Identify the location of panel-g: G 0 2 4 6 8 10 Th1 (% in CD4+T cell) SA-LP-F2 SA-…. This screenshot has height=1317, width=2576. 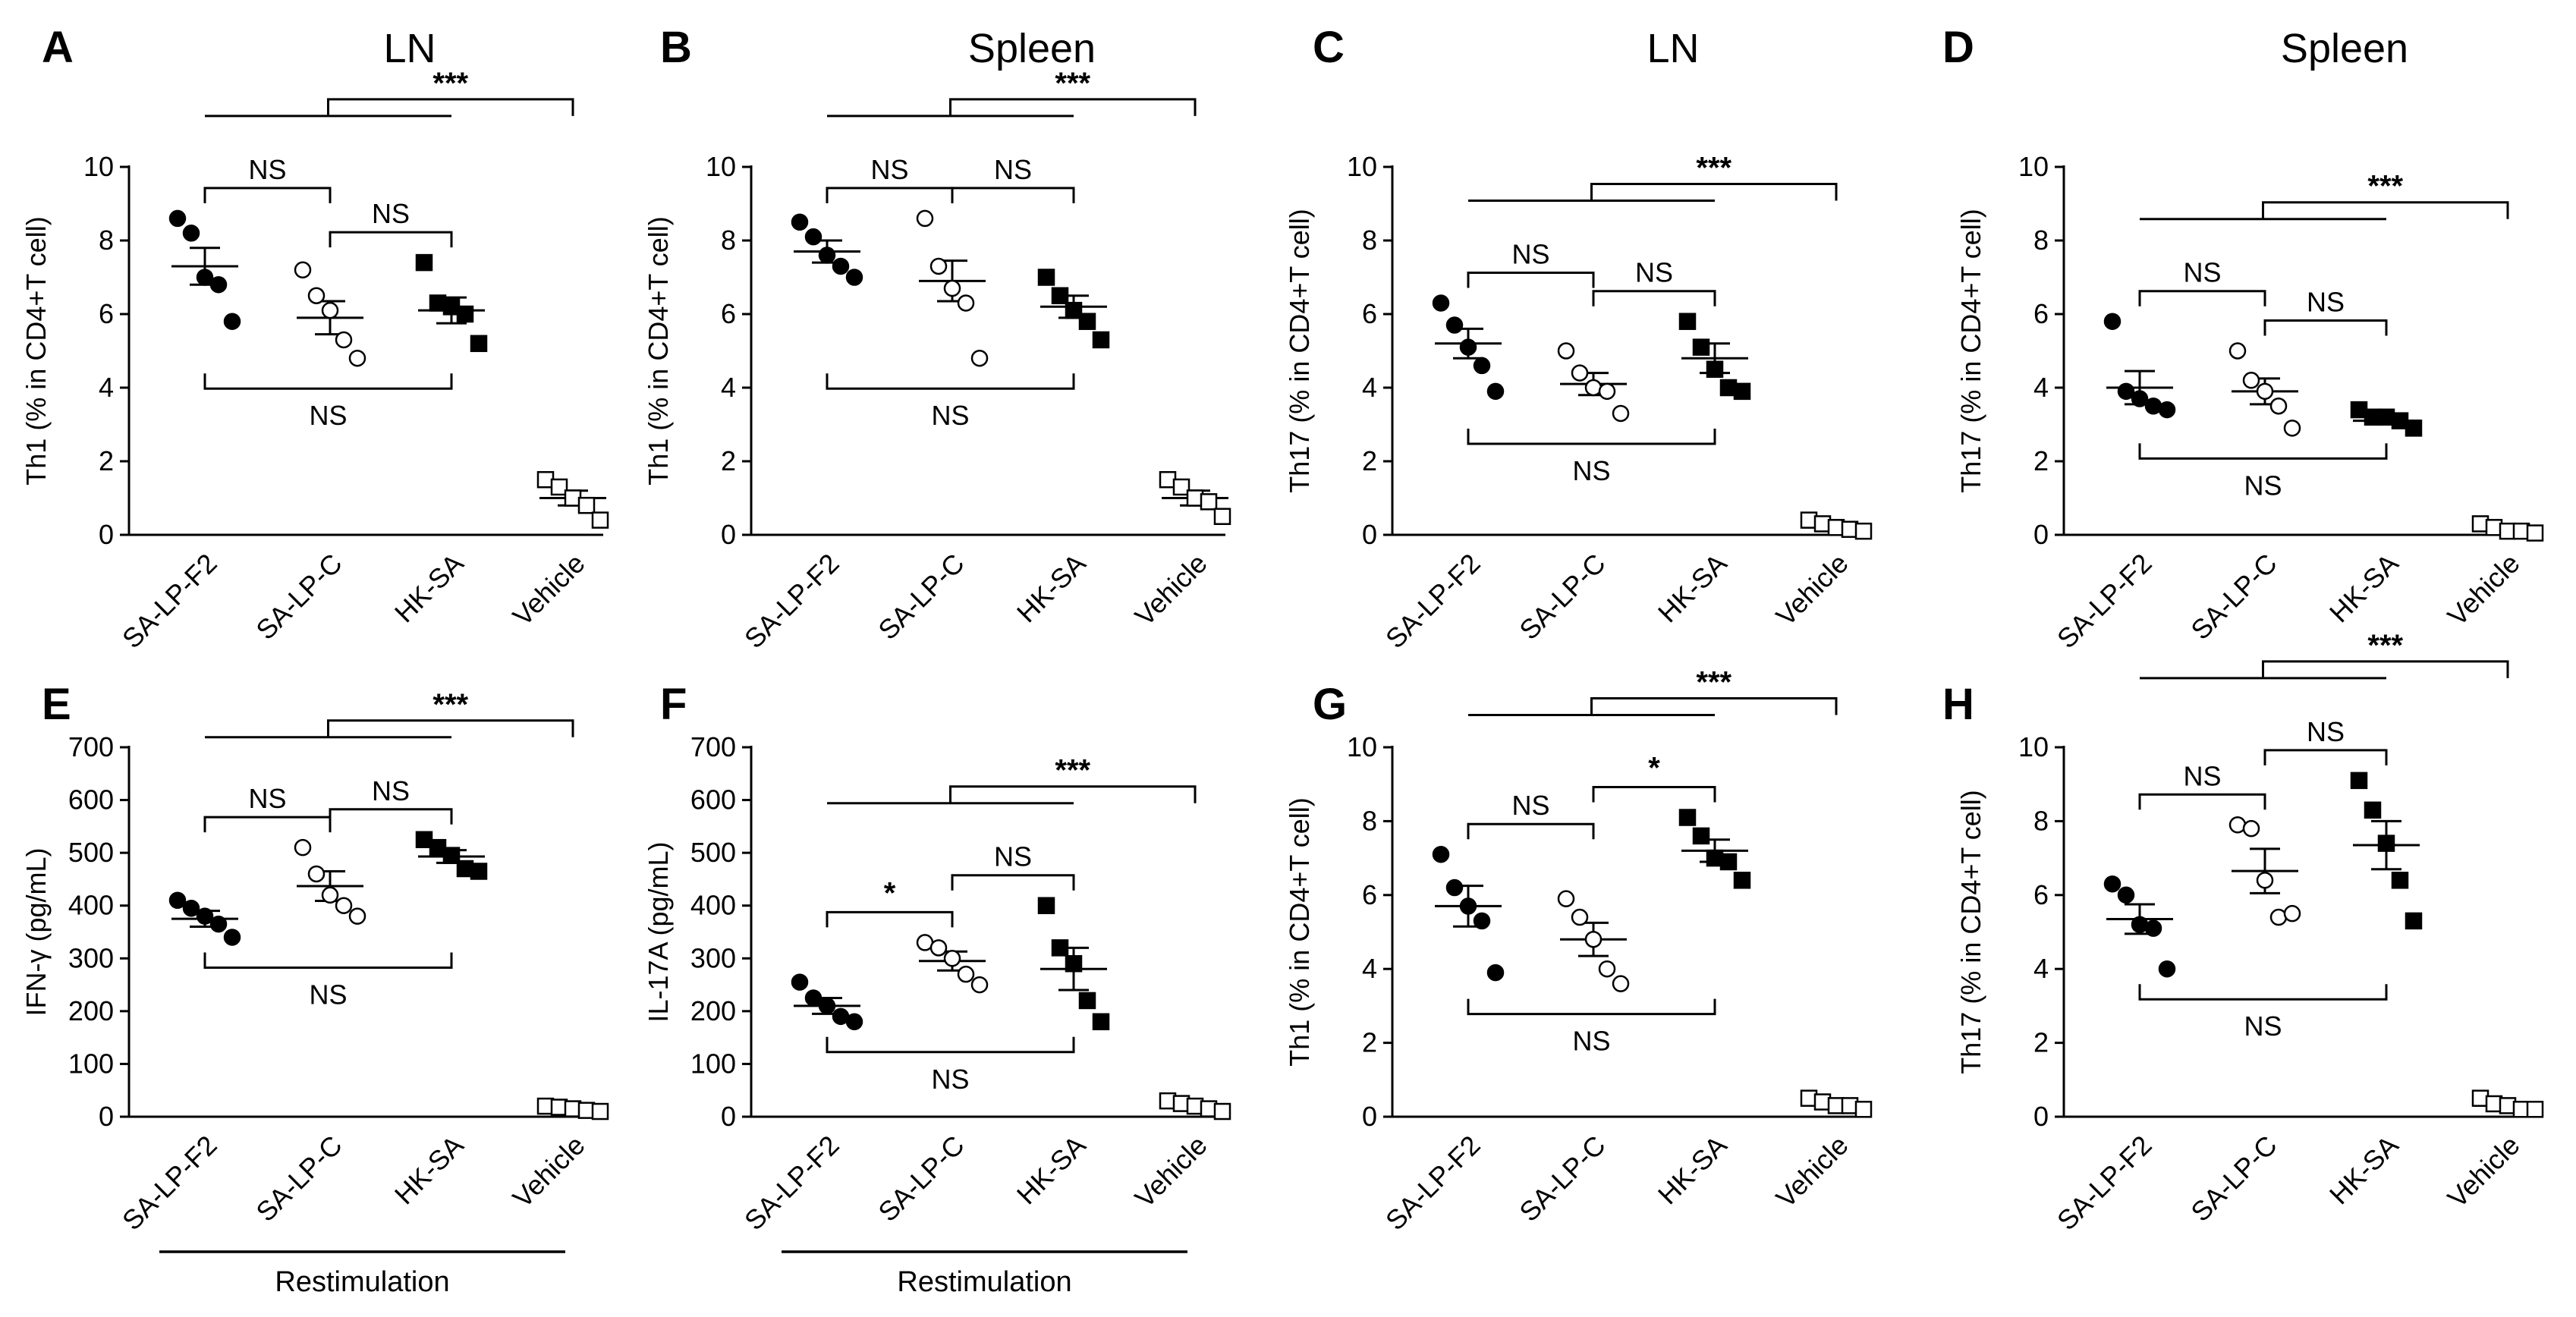
(1578, 951).